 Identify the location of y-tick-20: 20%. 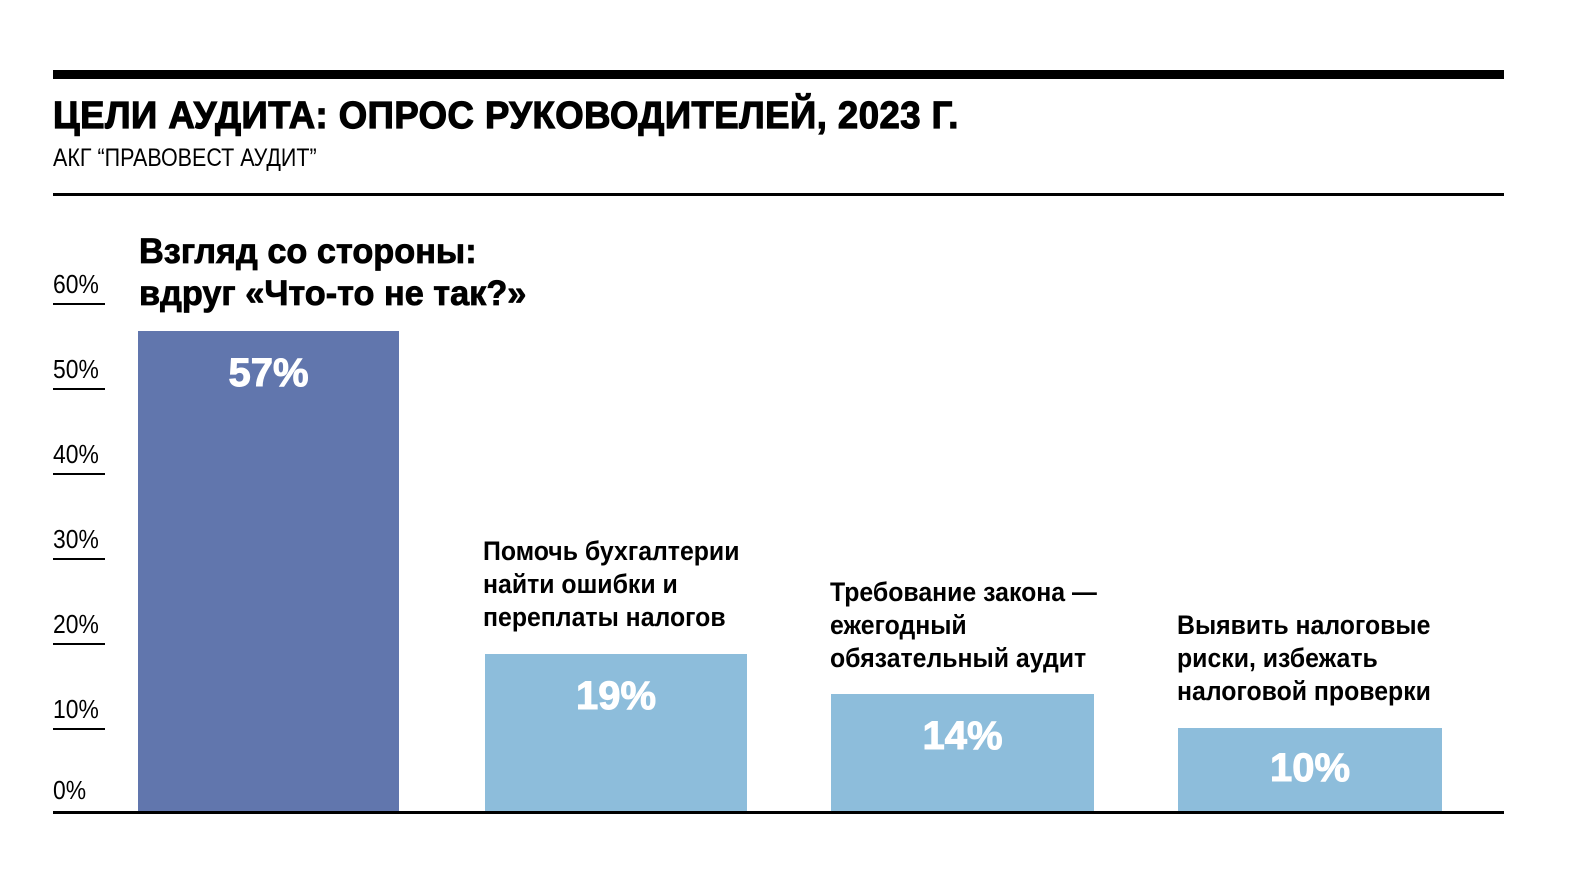
(79, 625).